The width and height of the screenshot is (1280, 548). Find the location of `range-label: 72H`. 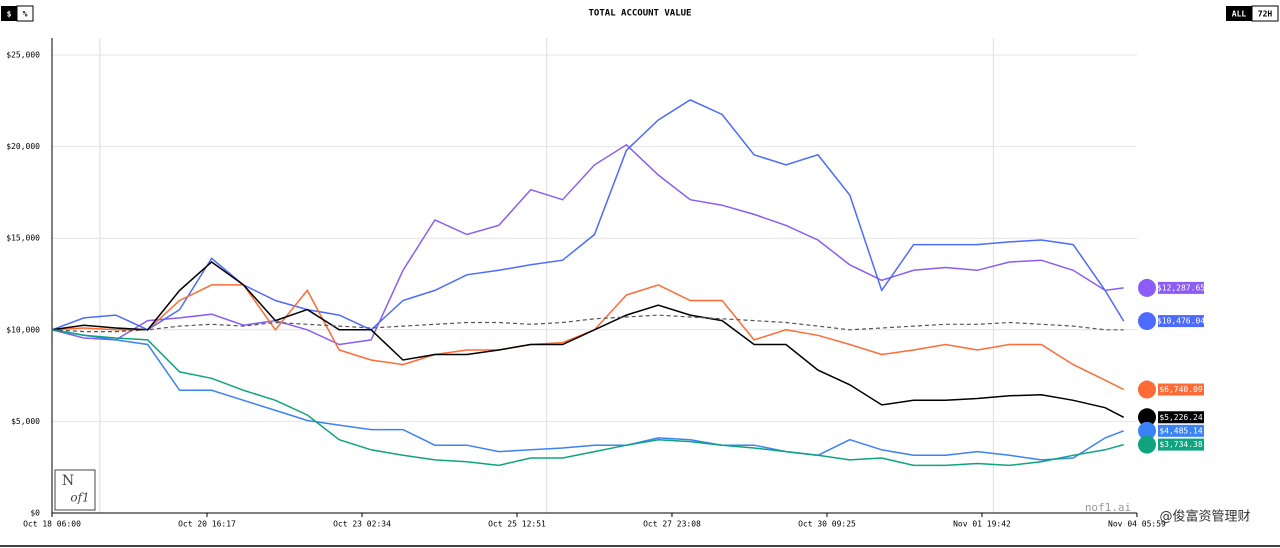

range-label: 72H is located at coordinates (1265, 14).